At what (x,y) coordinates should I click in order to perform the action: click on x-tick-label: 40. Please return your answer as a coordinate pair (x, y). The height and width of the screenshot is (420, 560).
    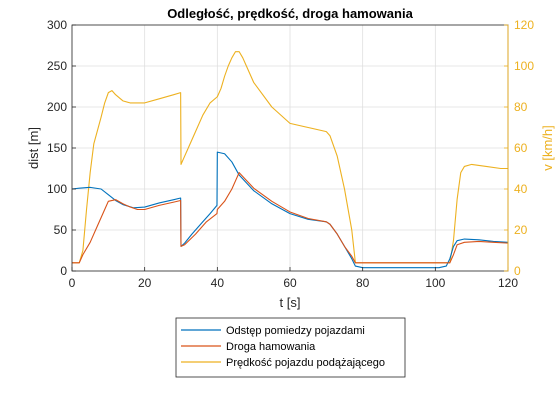
    Looking at the image, I should click on (218, 283).